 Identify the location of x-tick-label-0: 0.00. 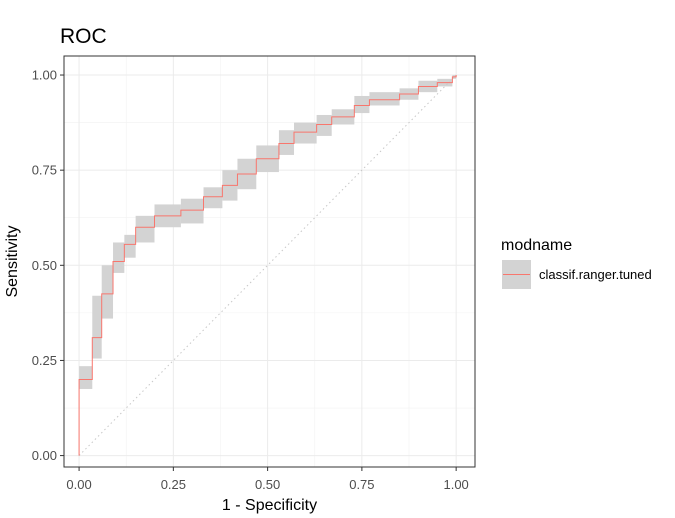
(78, 484).